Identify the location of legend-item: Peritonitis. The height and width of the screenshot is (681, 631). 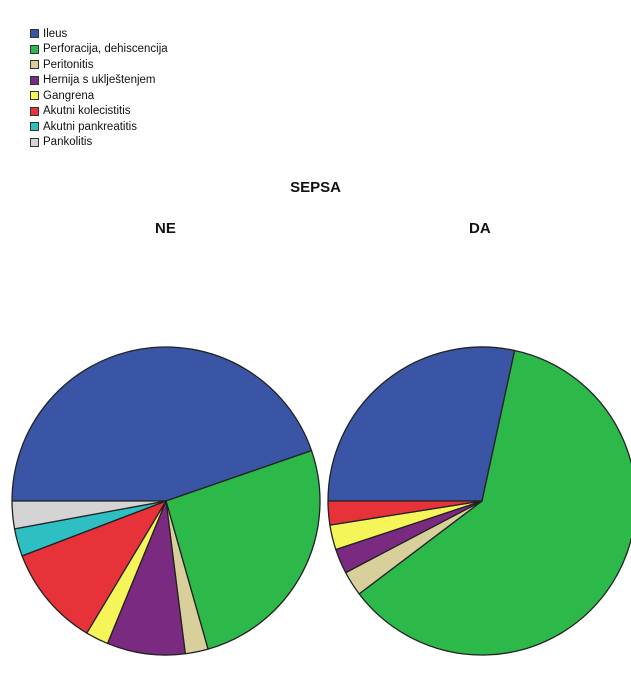
(99, 65).